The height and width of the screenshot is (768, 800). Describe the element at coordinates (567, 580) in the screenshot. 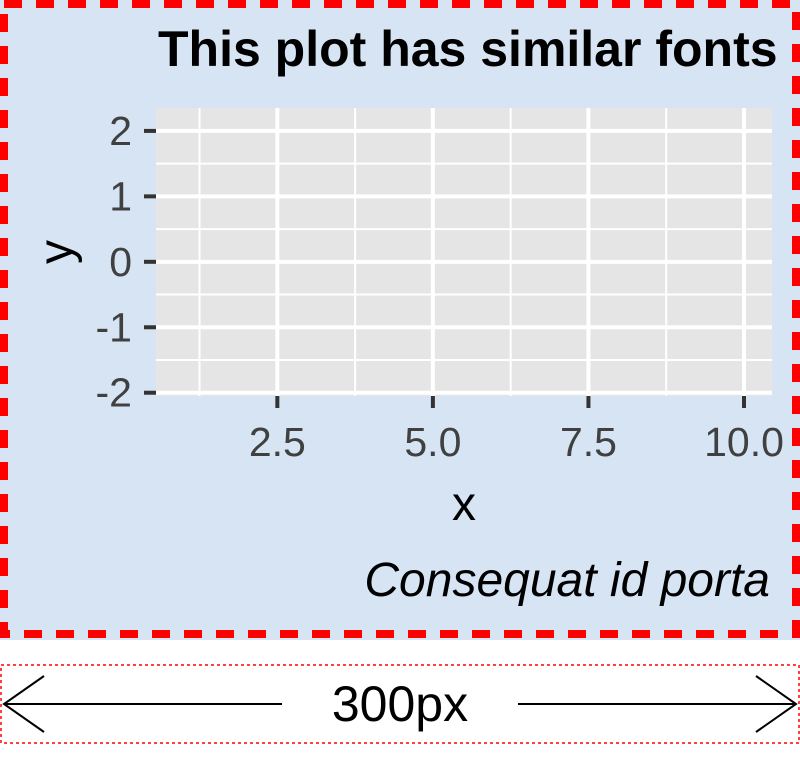

I see `chart-caption: Consequat id porta` at that location.